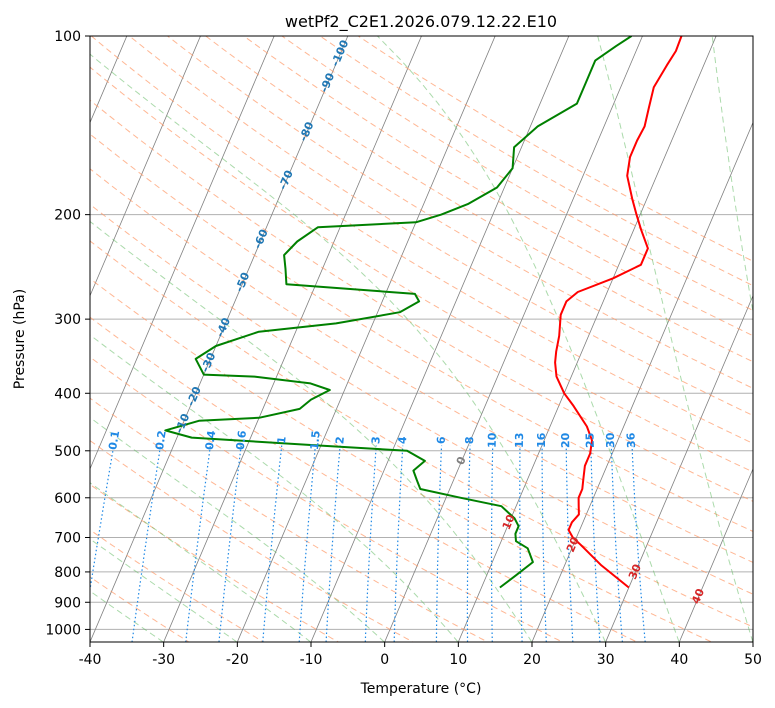  I want to click on mixing-ratio-label: 0.6, so click(241, 439).